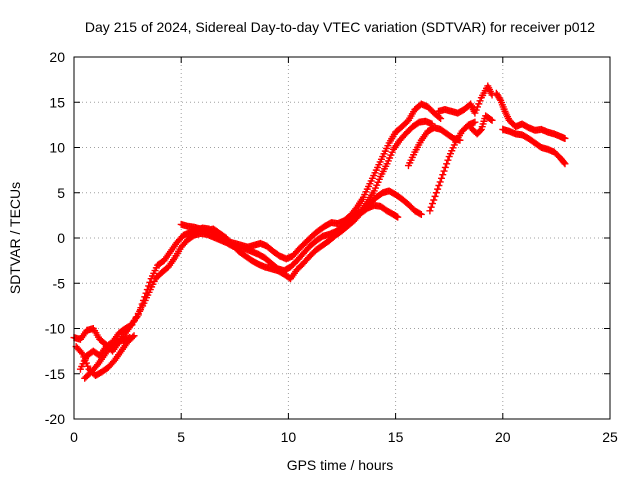 This screenshot has width=640, height=480. What do you see at coordinates (61, 193) in the screenshot?
I see `y-tick-label: 5` at bounding box center [61, 193].